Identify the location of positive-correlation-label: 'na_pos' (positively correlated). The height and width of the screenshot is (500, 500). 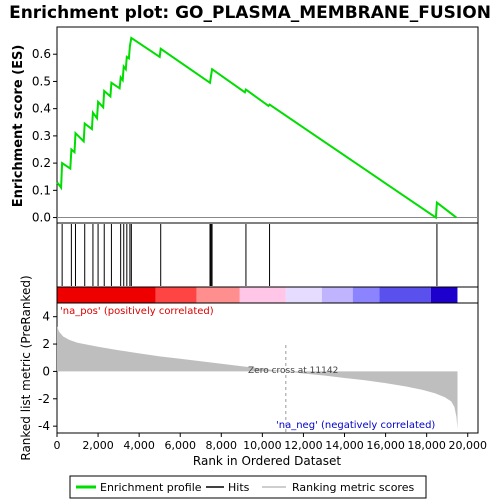
(137, 311).